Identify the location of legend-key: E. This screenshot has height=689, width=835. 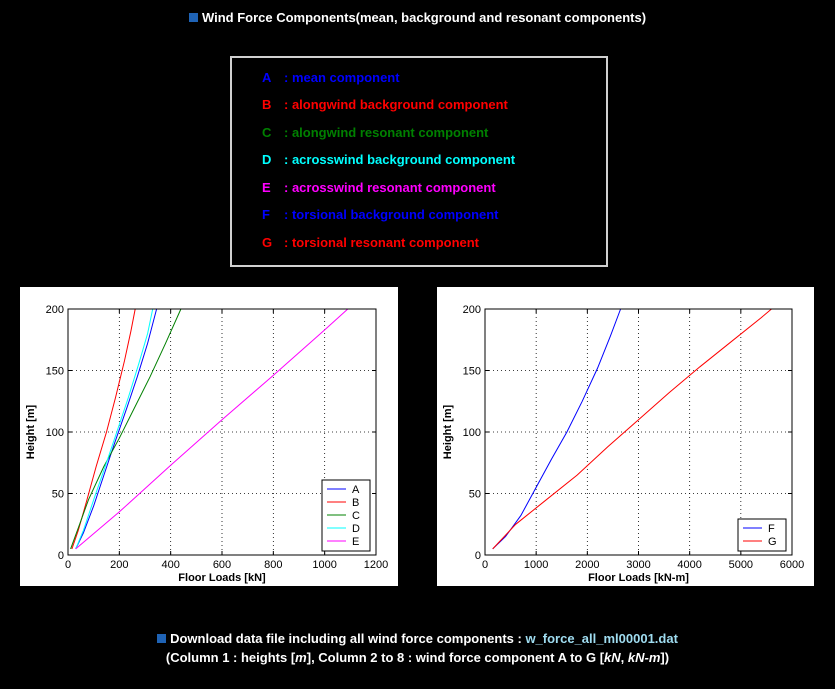
(266, 187).